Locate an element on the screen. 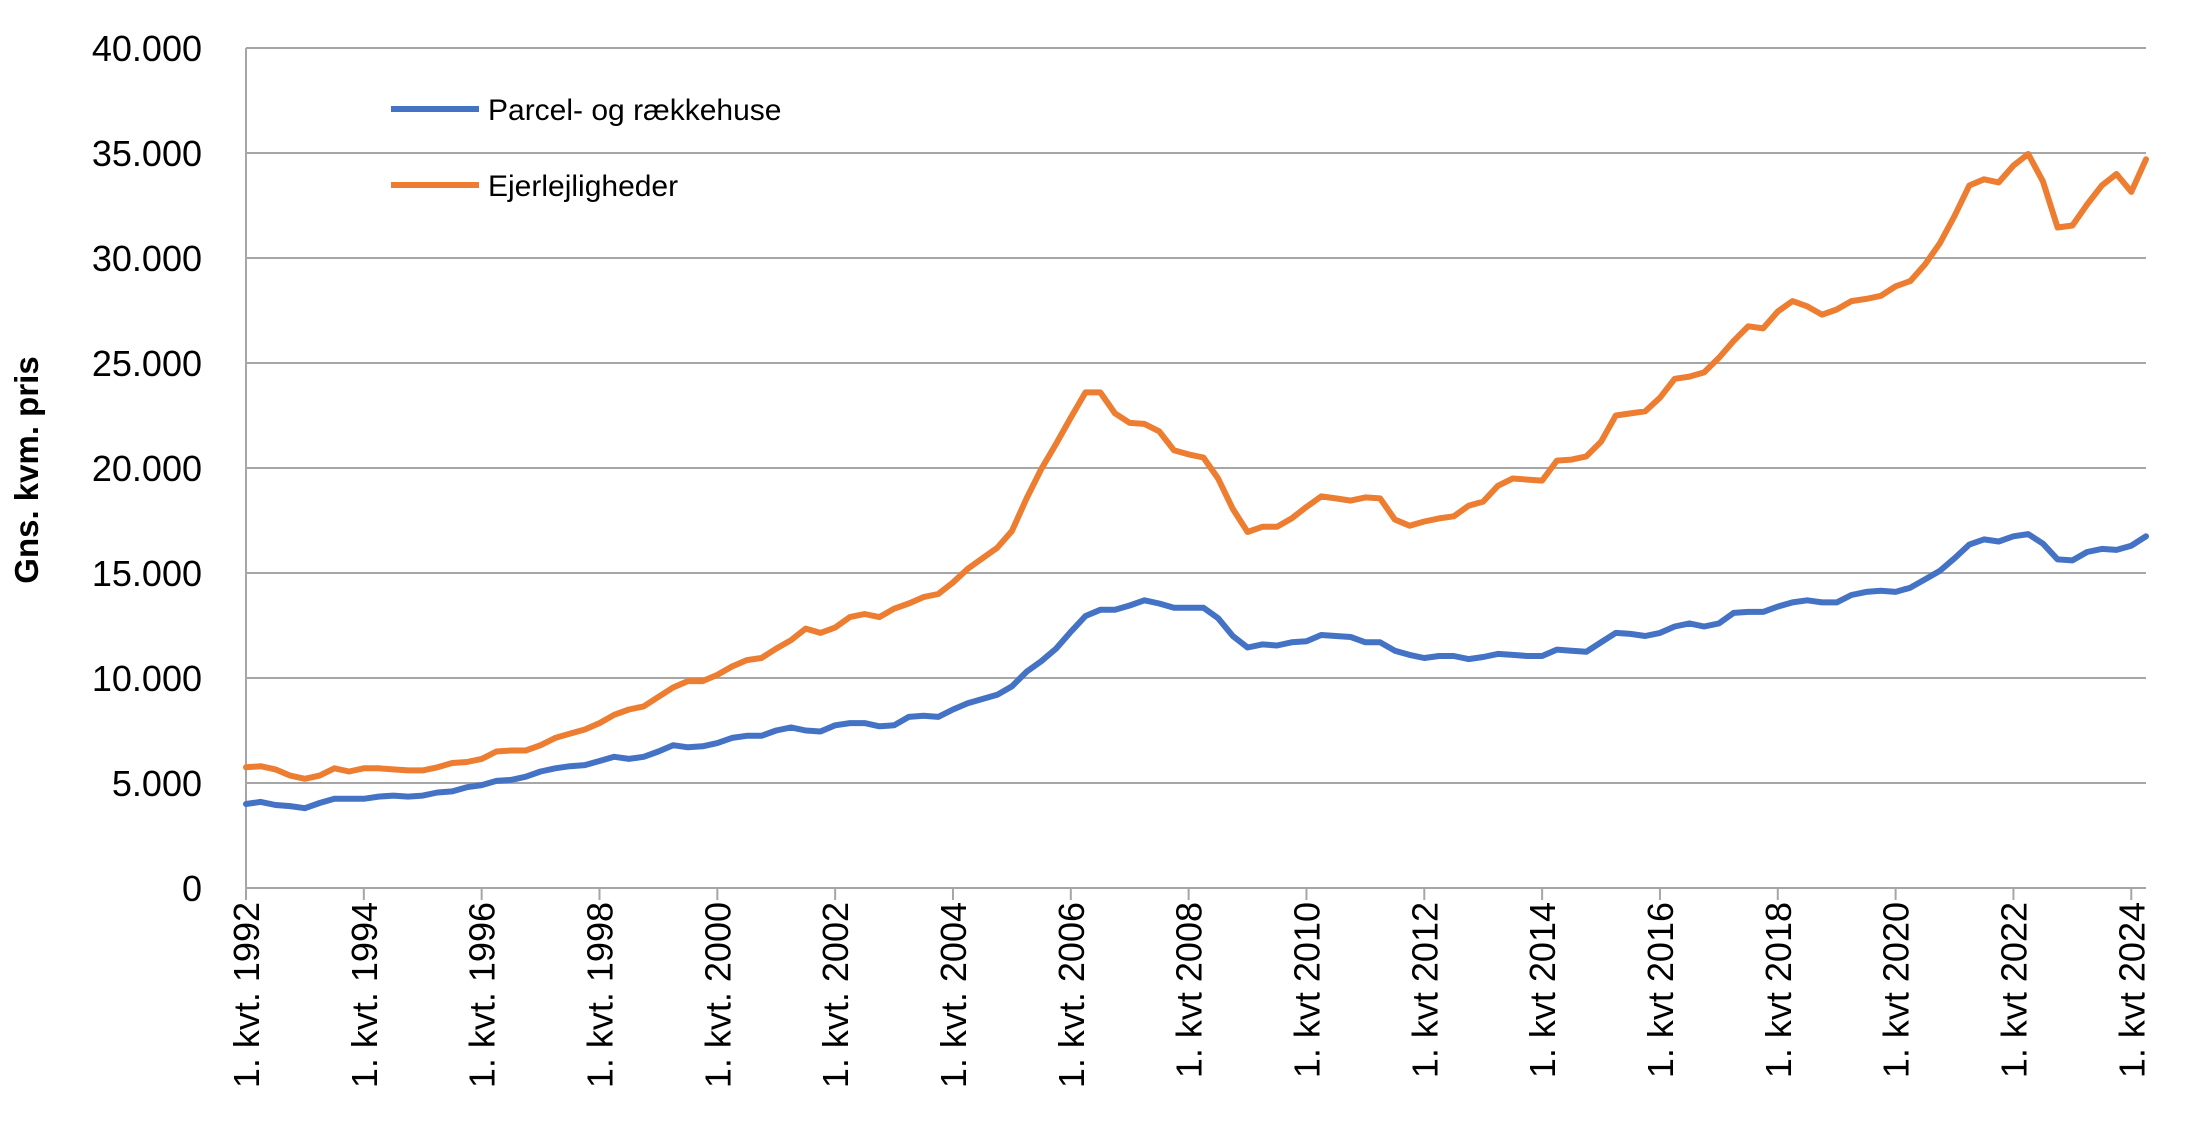 The height and width of the screenshot is (1147, 2211). x-tick-label: 1. kvt. 2006 is located at coordinates (1071, 995).